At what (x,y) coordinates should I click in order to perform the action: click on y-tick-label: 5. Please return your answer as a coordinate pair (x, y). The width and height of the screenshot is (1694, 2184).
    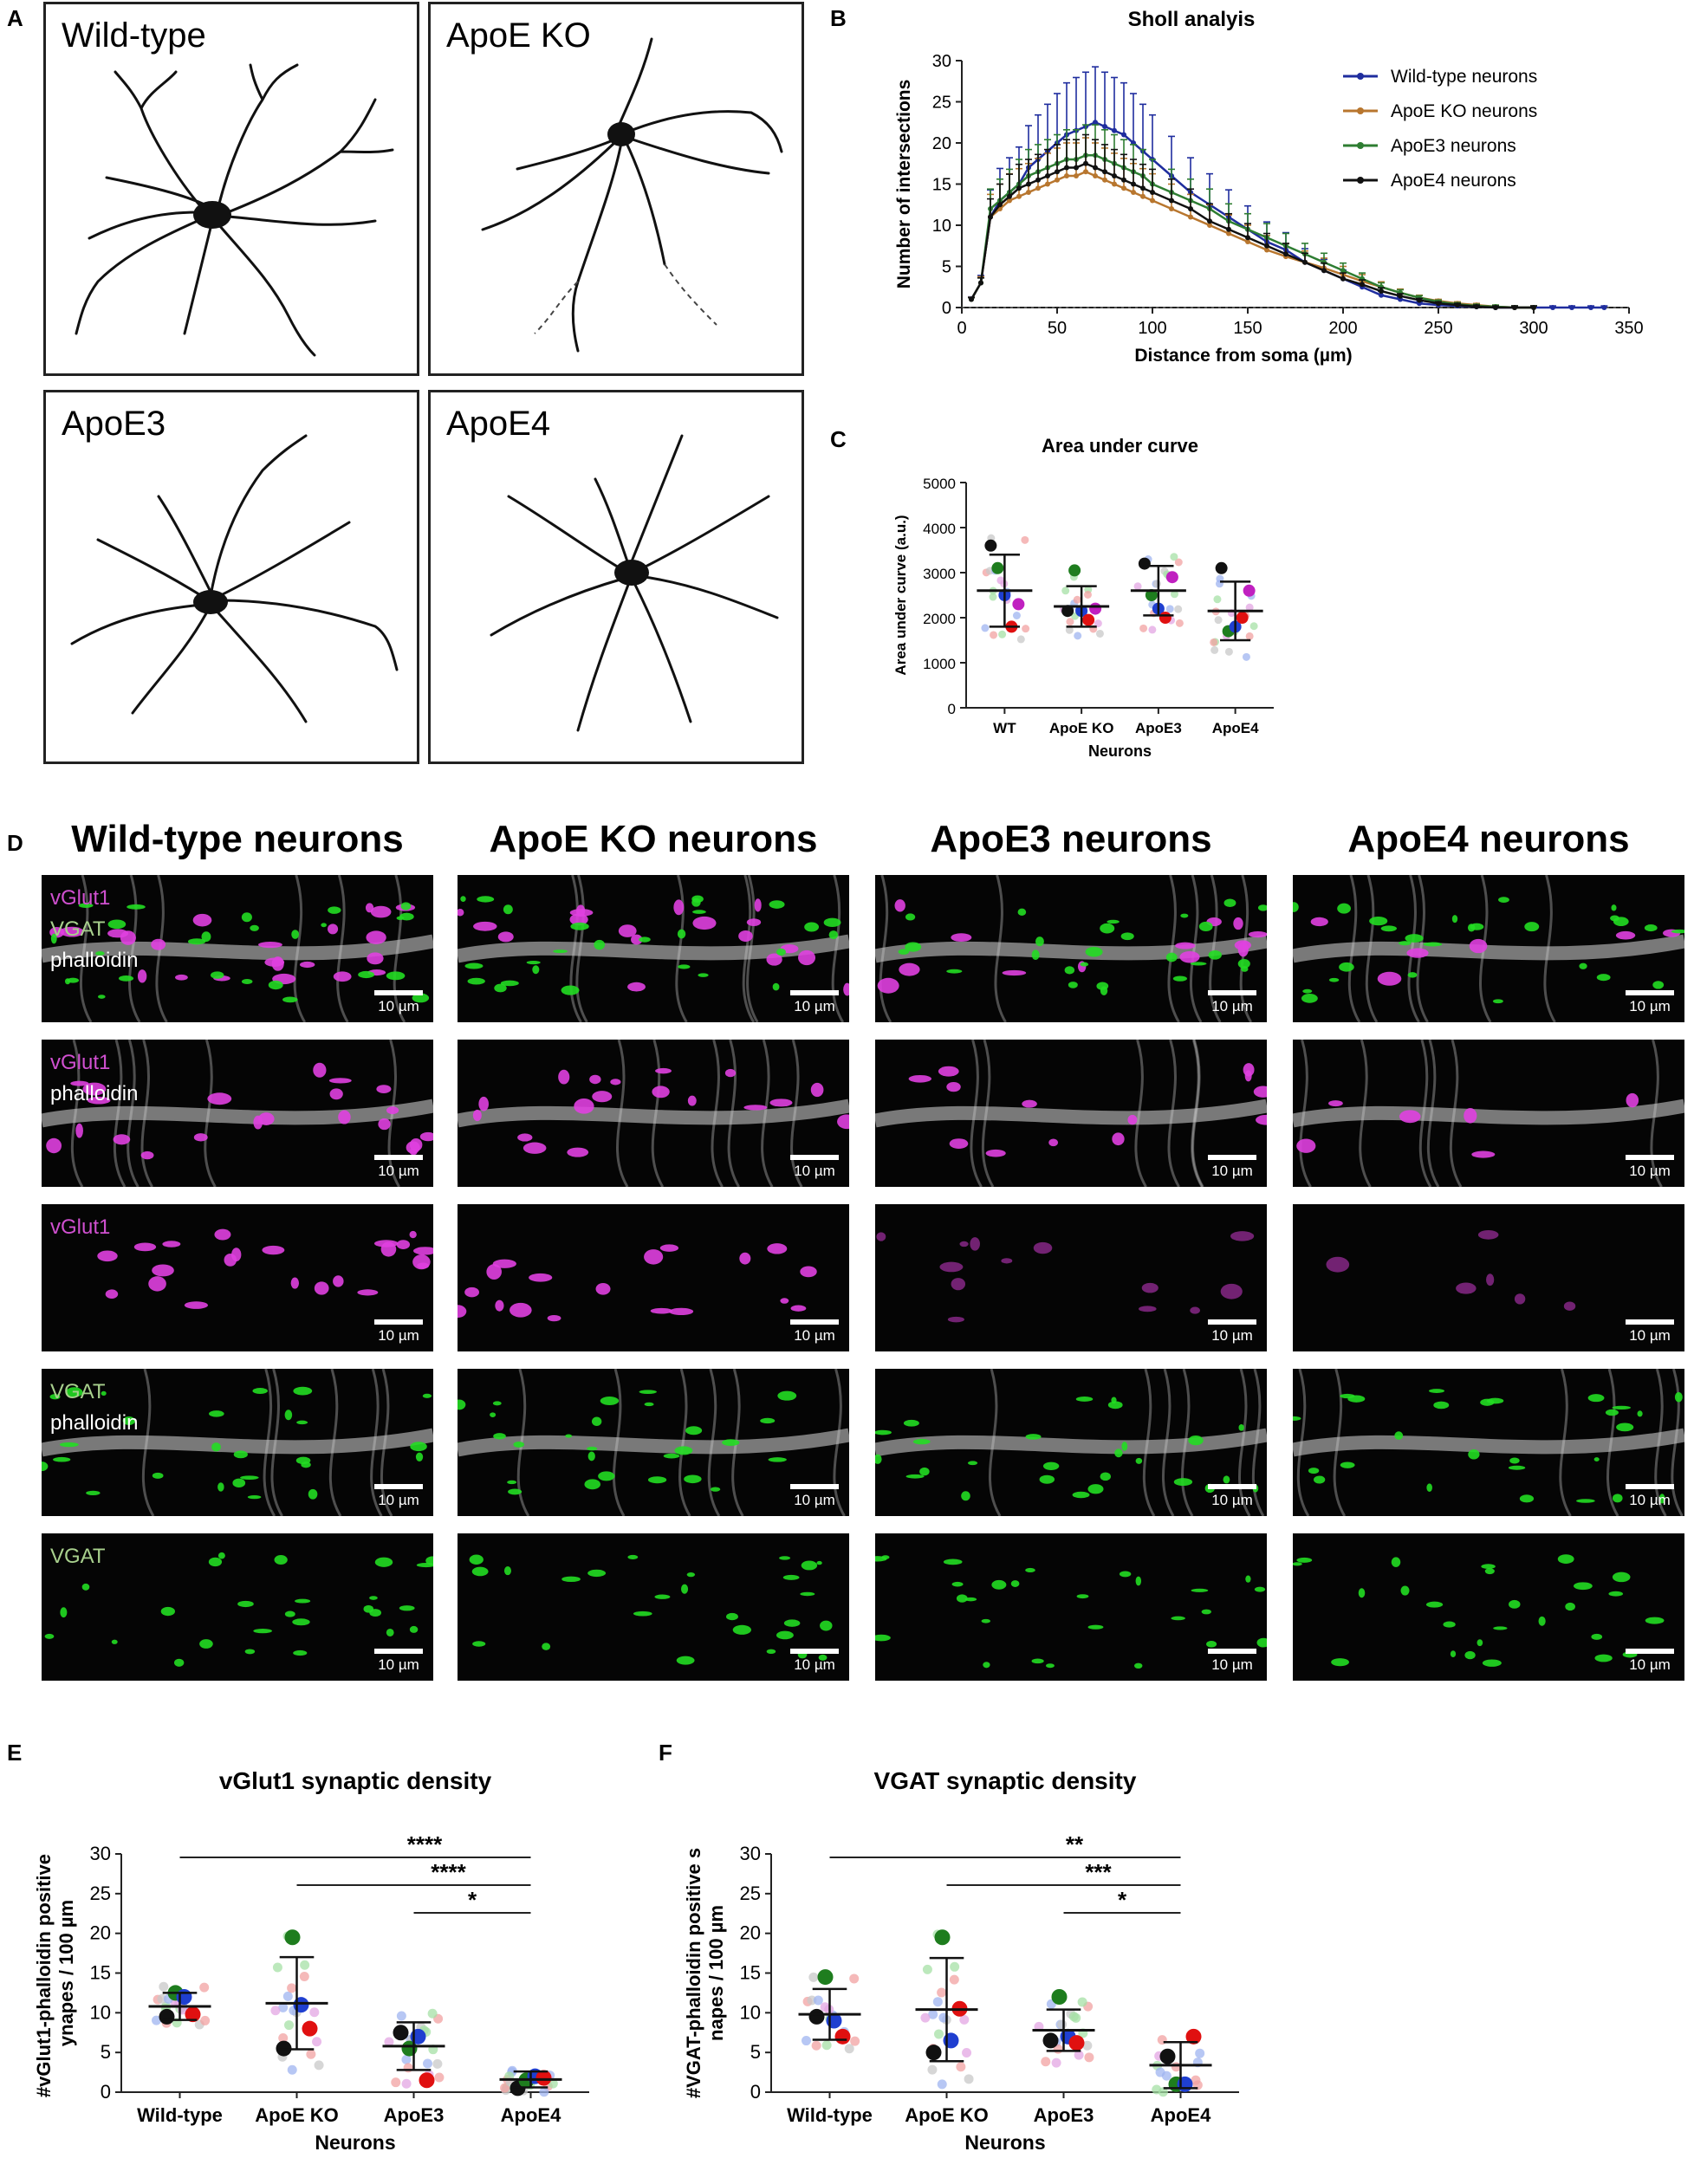
    Looking at the image, I should click on (106, 2052).